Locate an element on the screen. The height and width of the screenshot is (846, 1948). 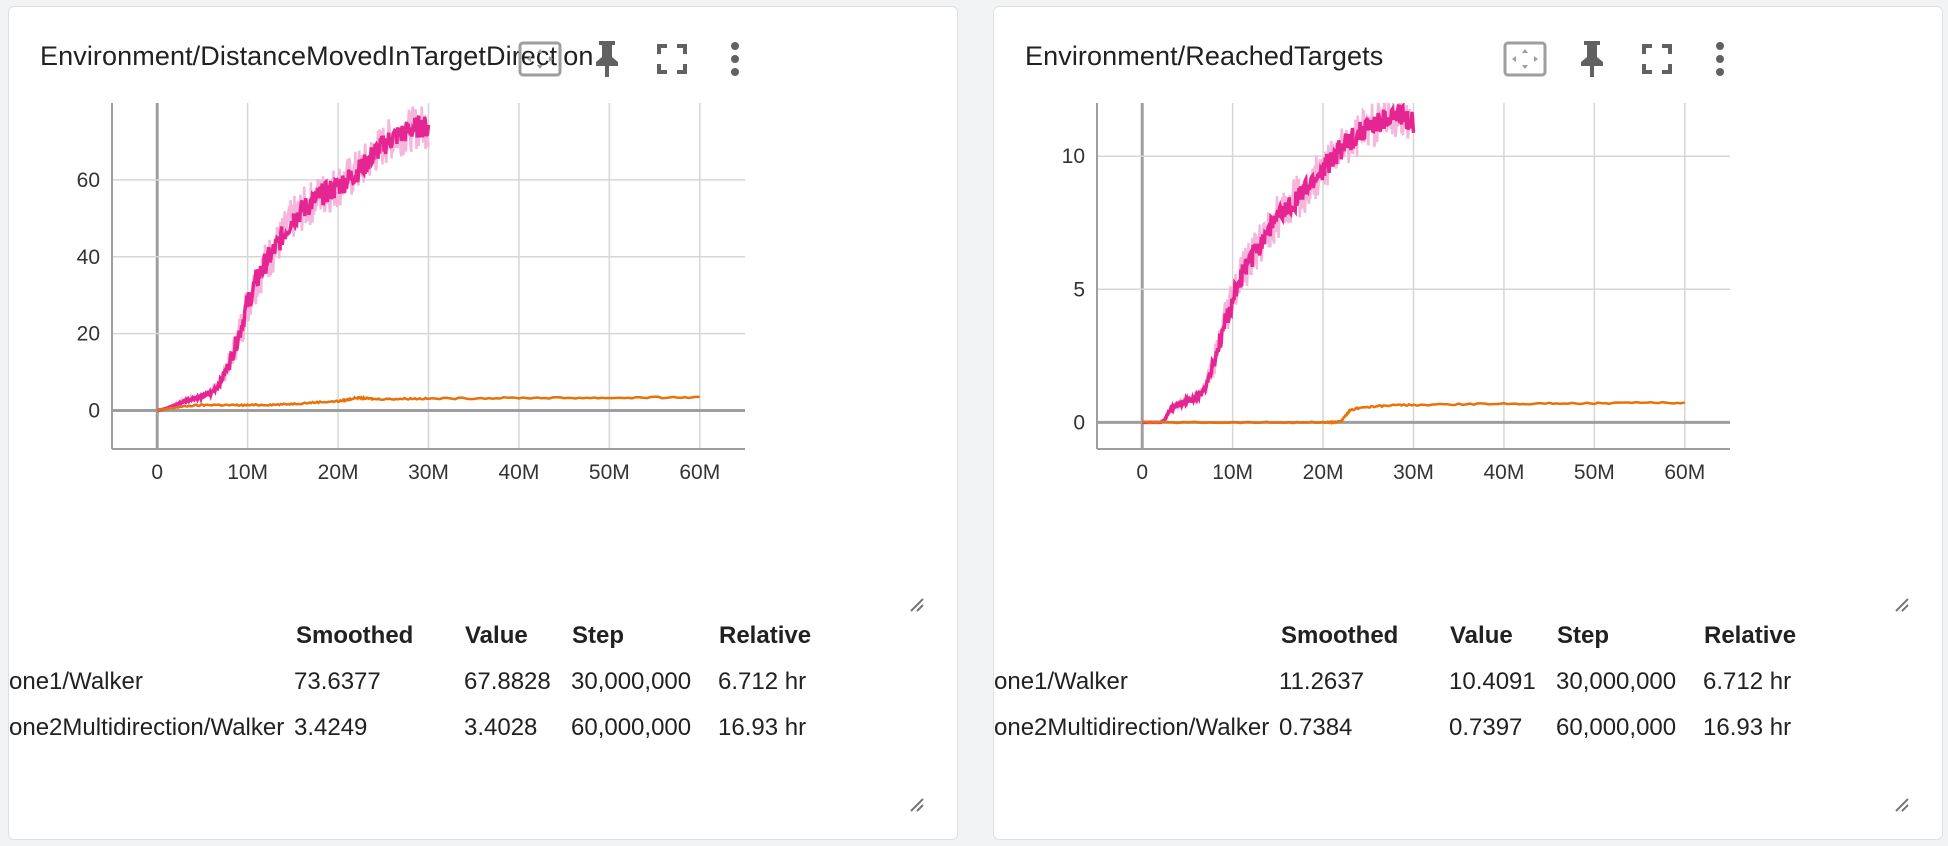
value-cell: 10.4091 is located at coordinates (1492, 681).